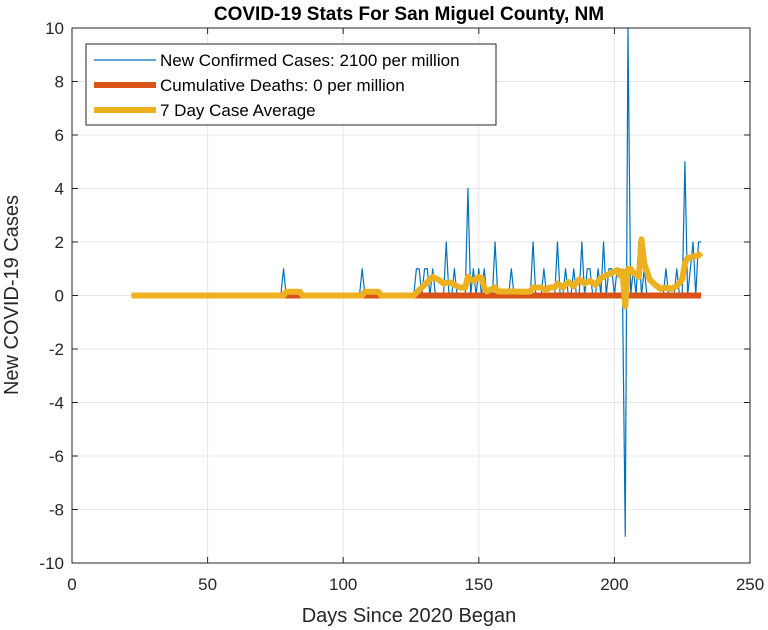  I want to click on legend-label-7-day-average: 7 Day Case Average, so click(238, 110).